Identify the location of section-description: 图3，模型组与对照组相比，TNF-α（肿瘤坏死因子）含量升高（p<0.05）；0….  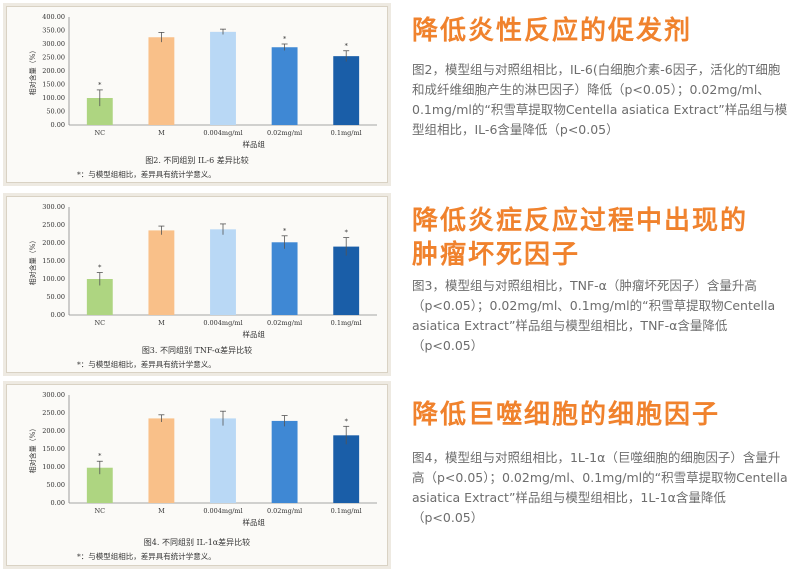
(594, 315).